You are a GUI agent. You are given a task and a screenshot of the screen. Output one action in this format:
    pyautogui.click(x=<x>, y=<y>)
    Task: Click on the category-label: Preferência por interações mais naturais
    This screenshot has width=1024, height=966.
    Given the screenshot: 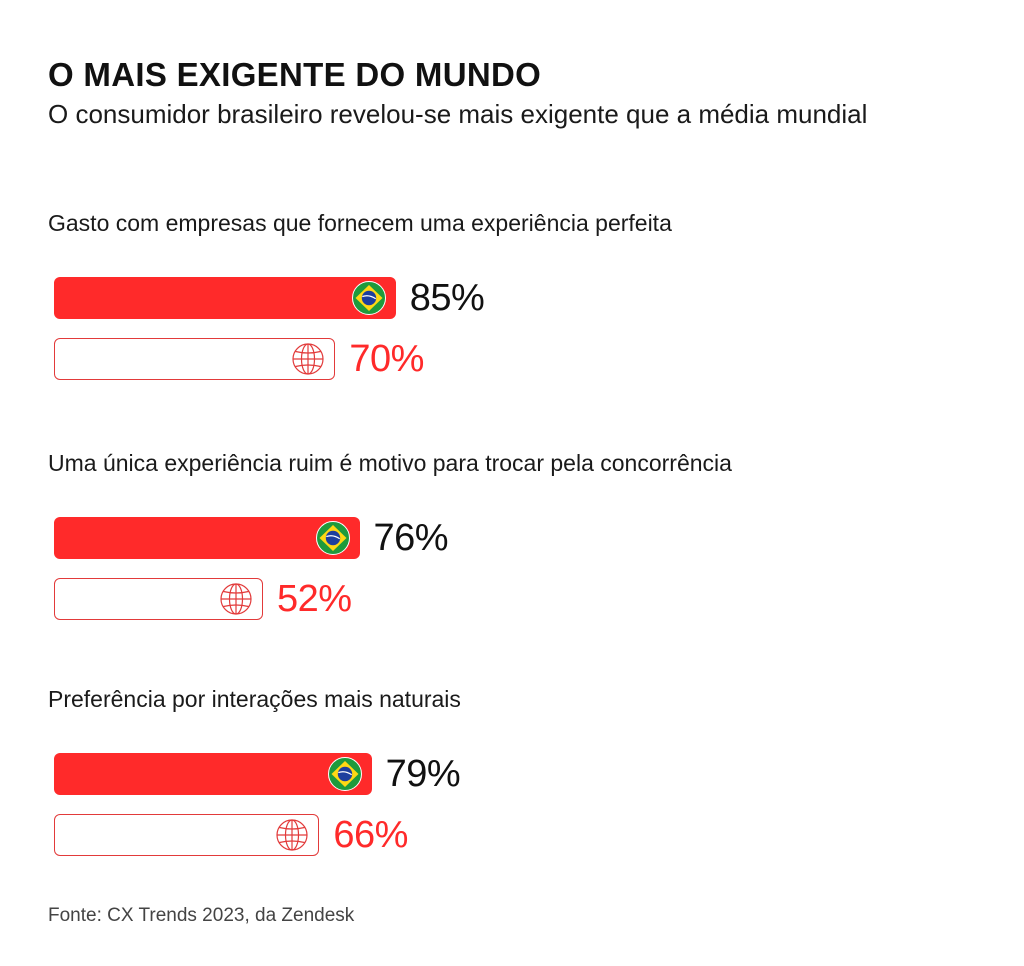 What is the action you would take?
    pyautogui.click(x=254, y=699)
    